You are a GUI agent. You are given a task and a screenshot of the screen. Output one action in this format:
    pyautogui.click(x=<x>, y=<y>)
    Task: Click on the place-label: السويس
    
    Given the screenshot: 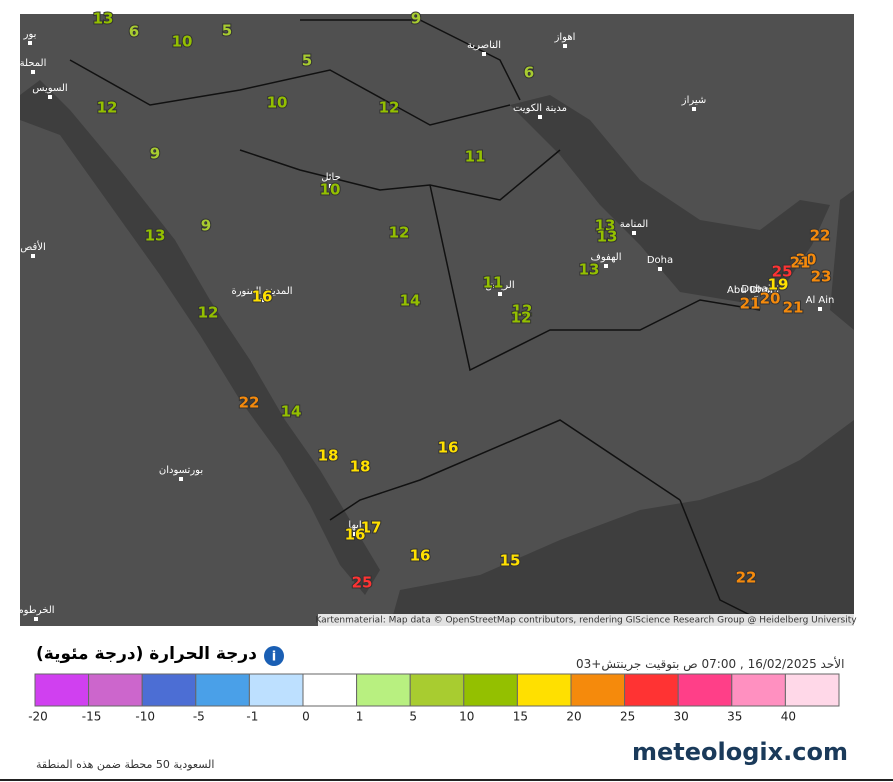 What is the action you would take?
    pyautogui.click(x=49, y=88)
    